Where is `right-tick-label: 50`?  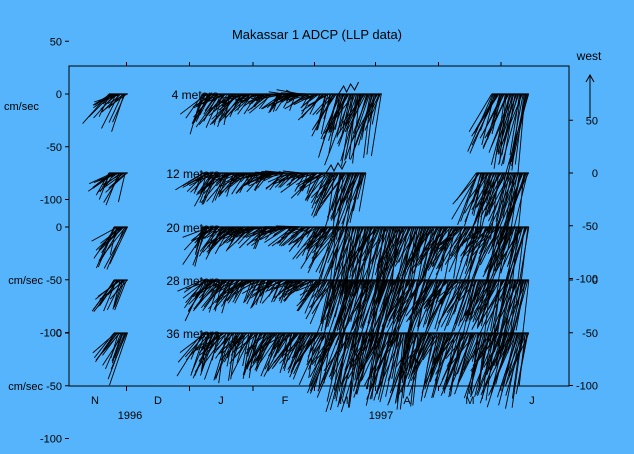 right-tick-label: 50 is located at coordinates (592, 121).